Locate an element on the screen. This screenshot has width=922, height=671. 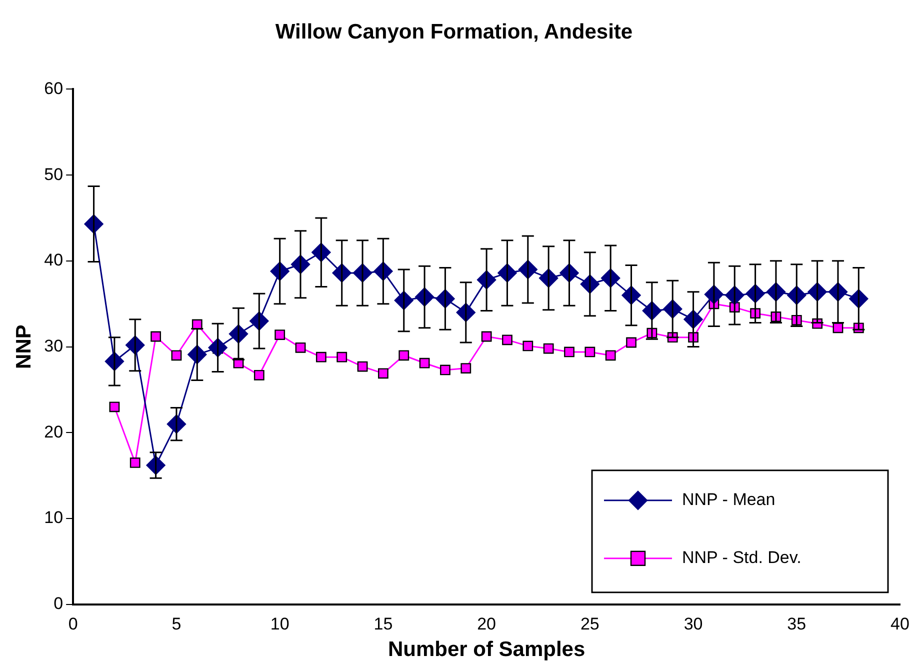
y-tick-label: 60 is located at coordinates (54, 88).